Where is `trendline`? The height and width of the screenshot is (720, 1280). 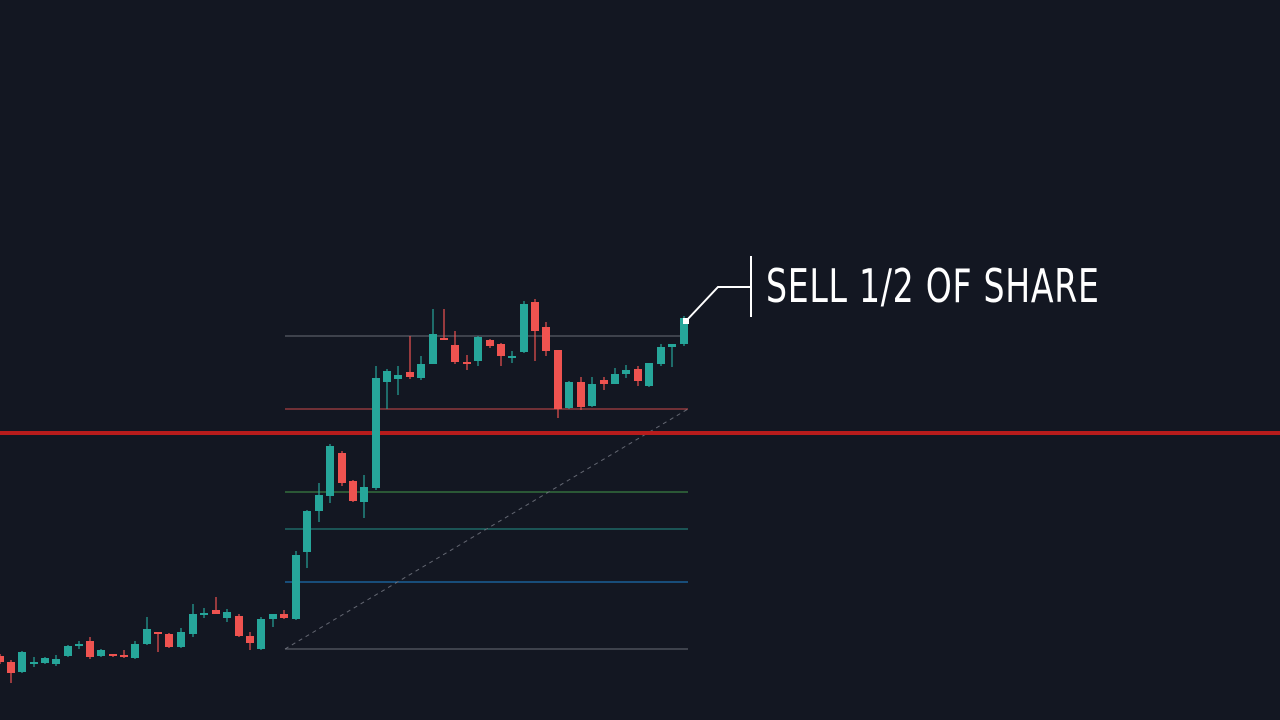 trendline is located at coordinates (486, 529).